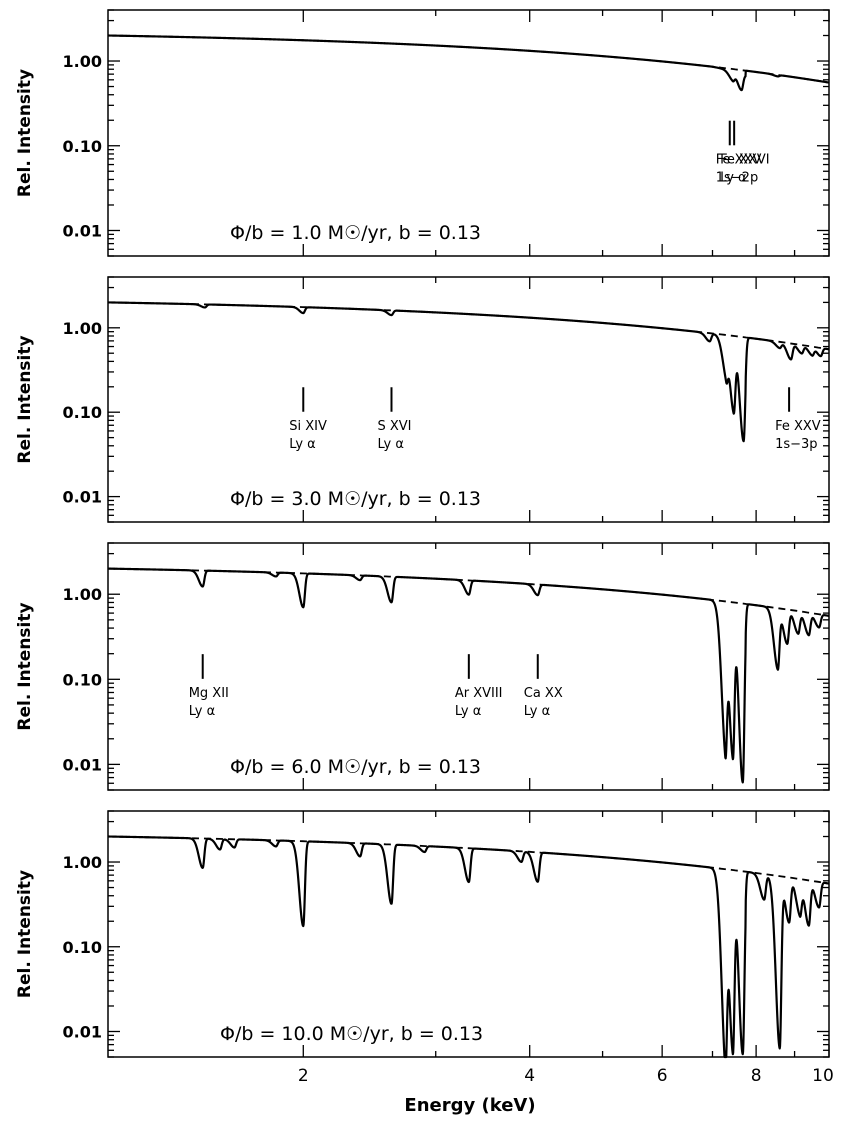 The width and height of the screenshot is (841, 1124). I want to click on line-label-ion: Mg XII, so click(209, 693).